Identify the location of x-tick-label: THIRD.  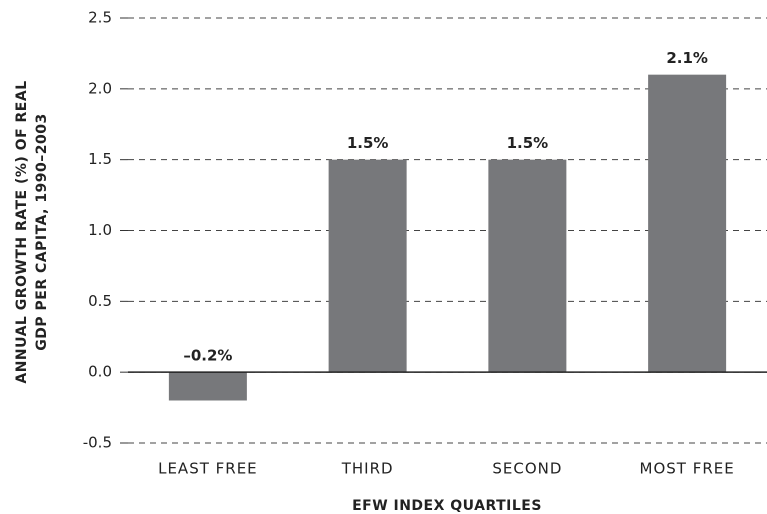
(367, 469).